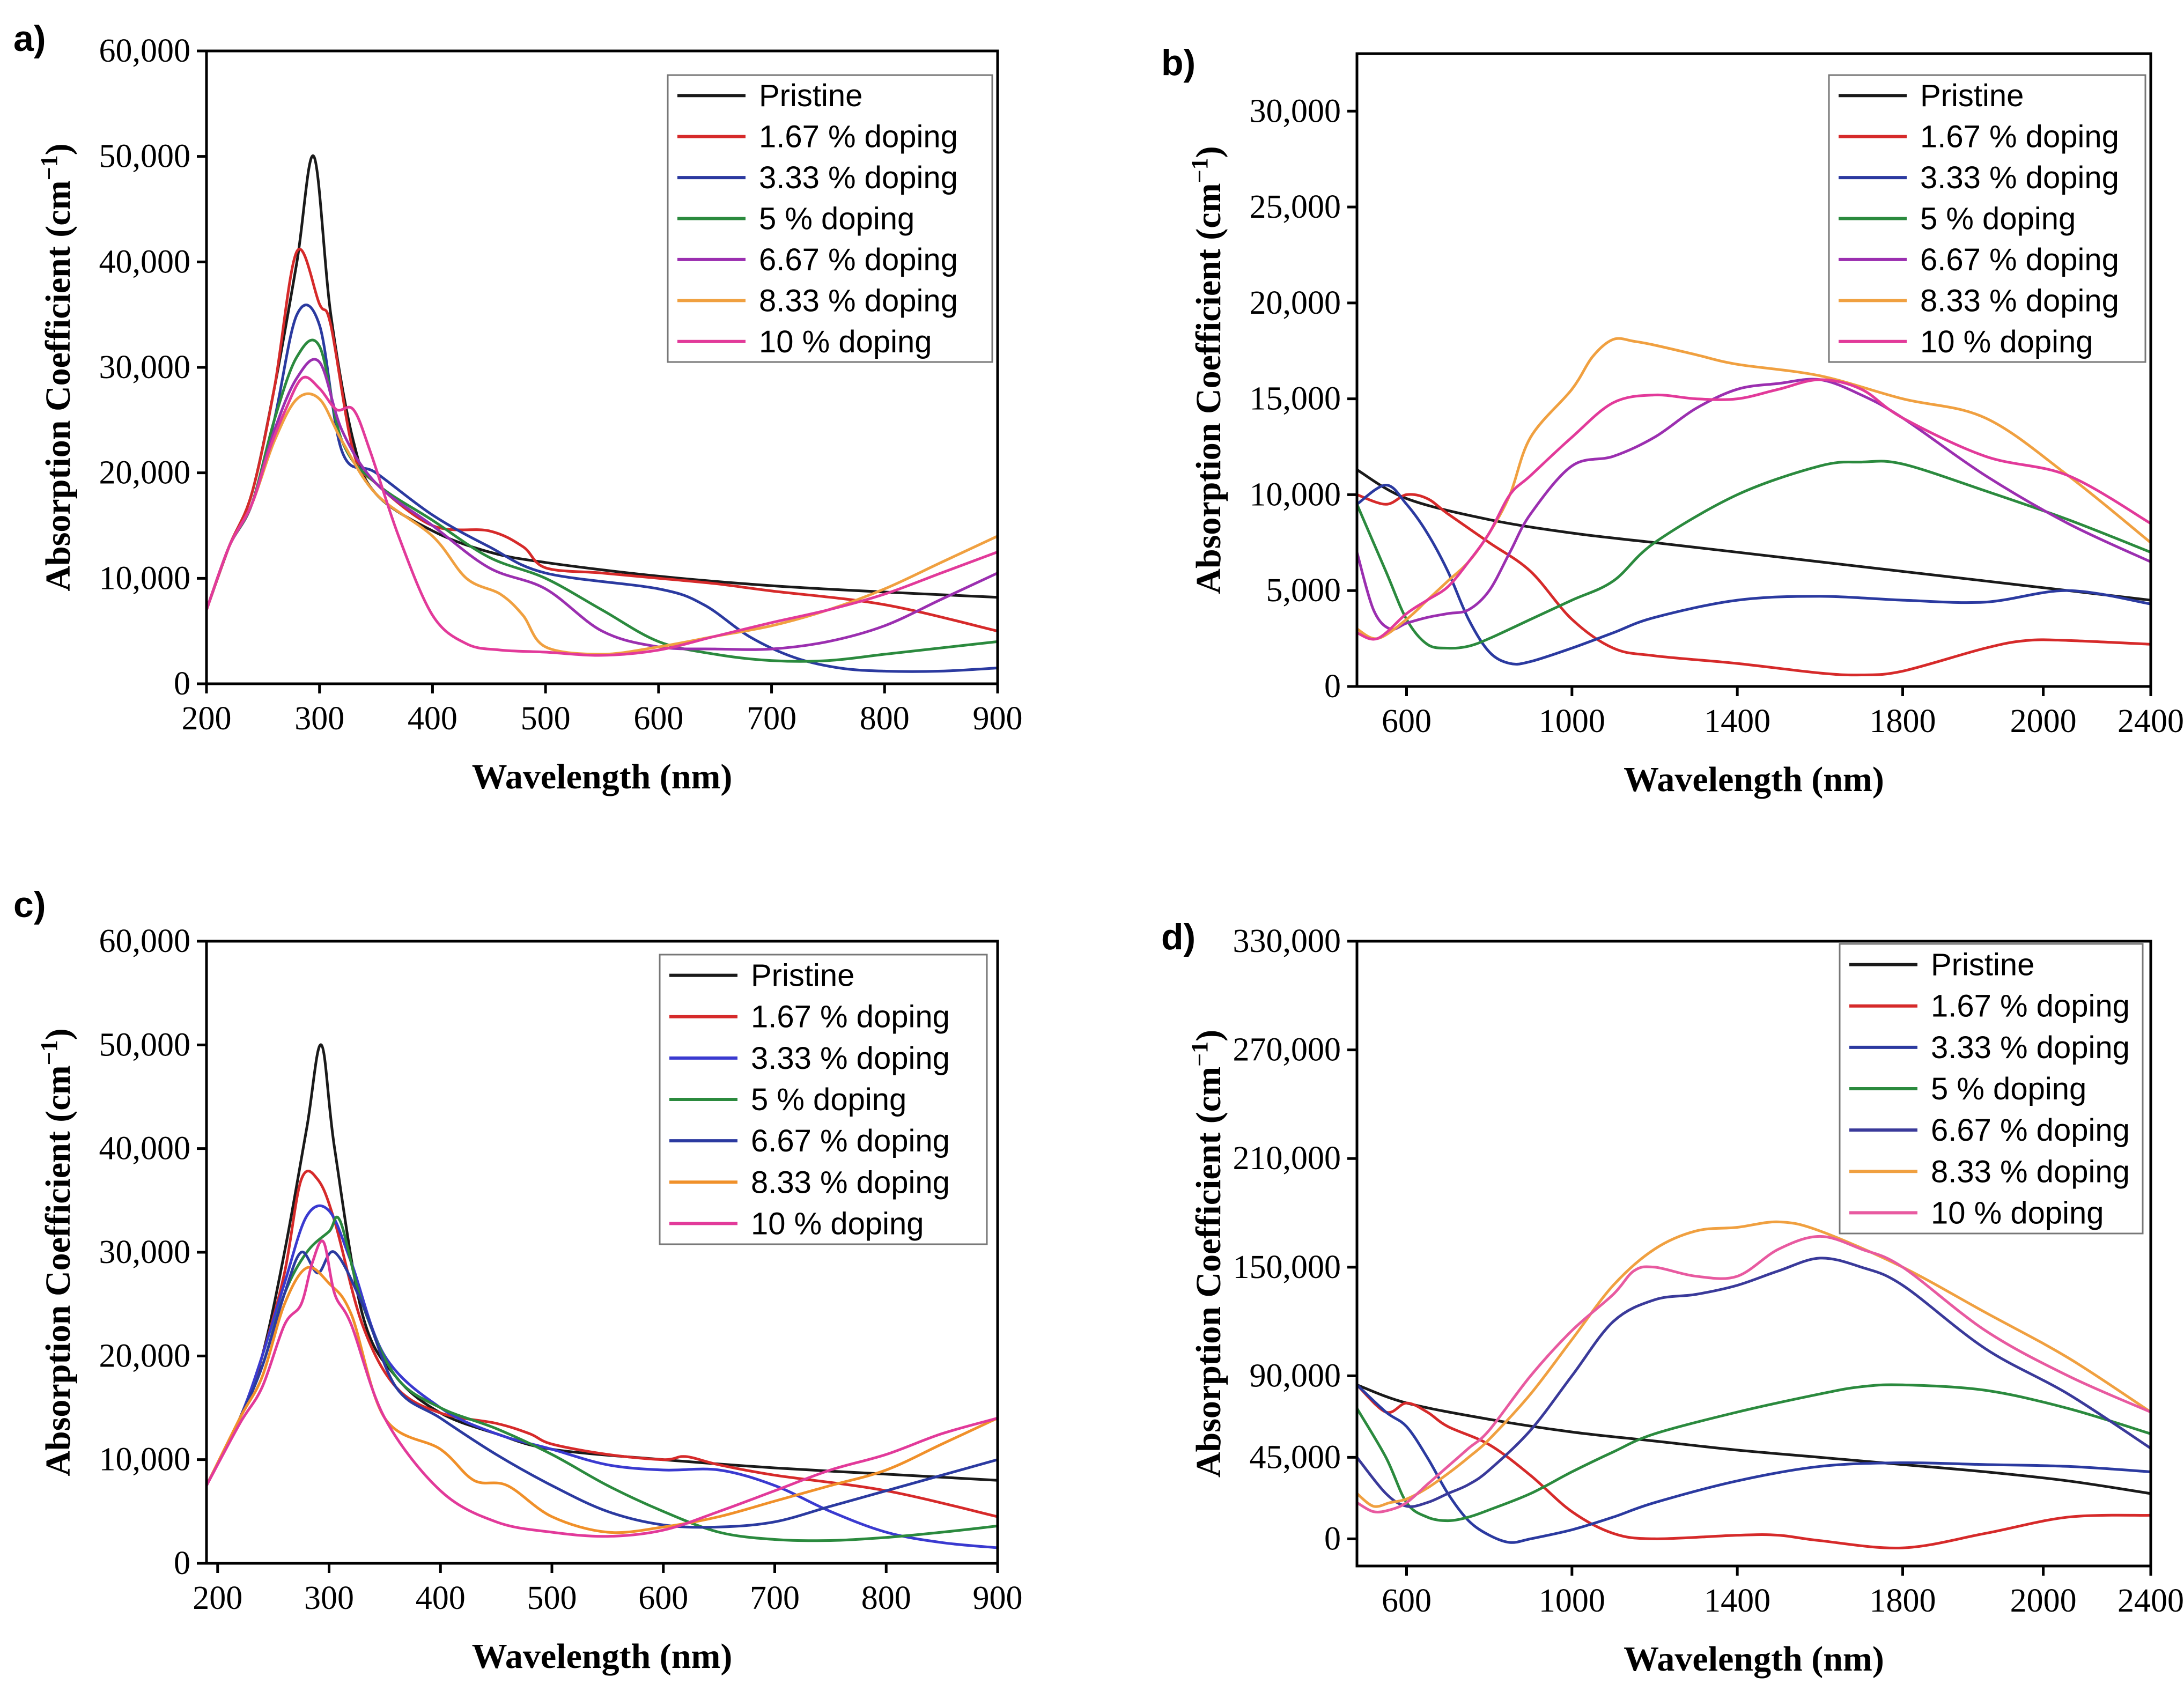 The height and width of the screenshot is (1699, 2184). I want to click on x-tick-label: 1000, so click(1572, 721).